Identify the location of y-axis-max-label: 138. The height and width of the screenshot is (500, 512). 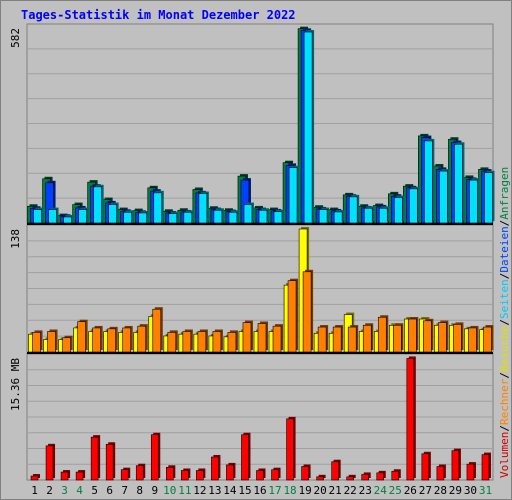
(15, 239).